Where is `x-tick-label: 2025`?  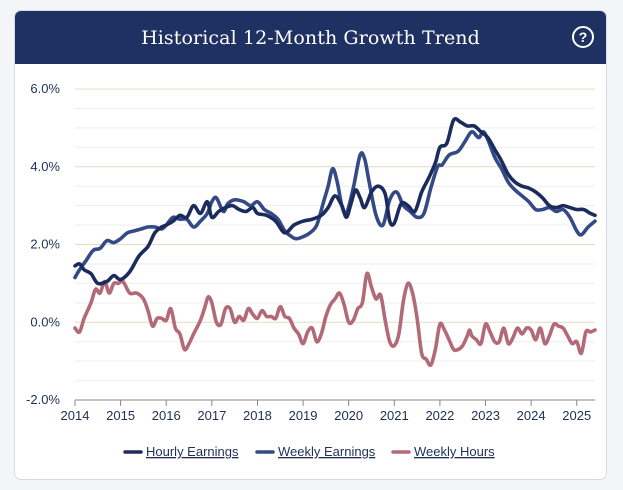 x-tick-label: 2025 is located at coordinates (576, 415).